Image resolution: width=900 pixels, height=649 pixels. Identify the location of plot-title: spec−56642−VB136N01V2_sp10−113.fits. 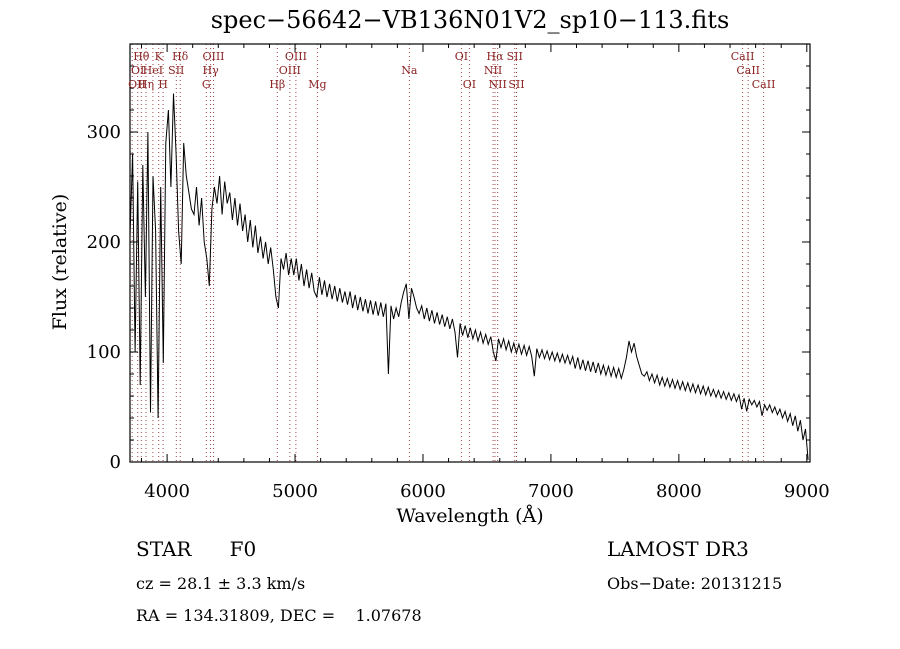
(470, 20).